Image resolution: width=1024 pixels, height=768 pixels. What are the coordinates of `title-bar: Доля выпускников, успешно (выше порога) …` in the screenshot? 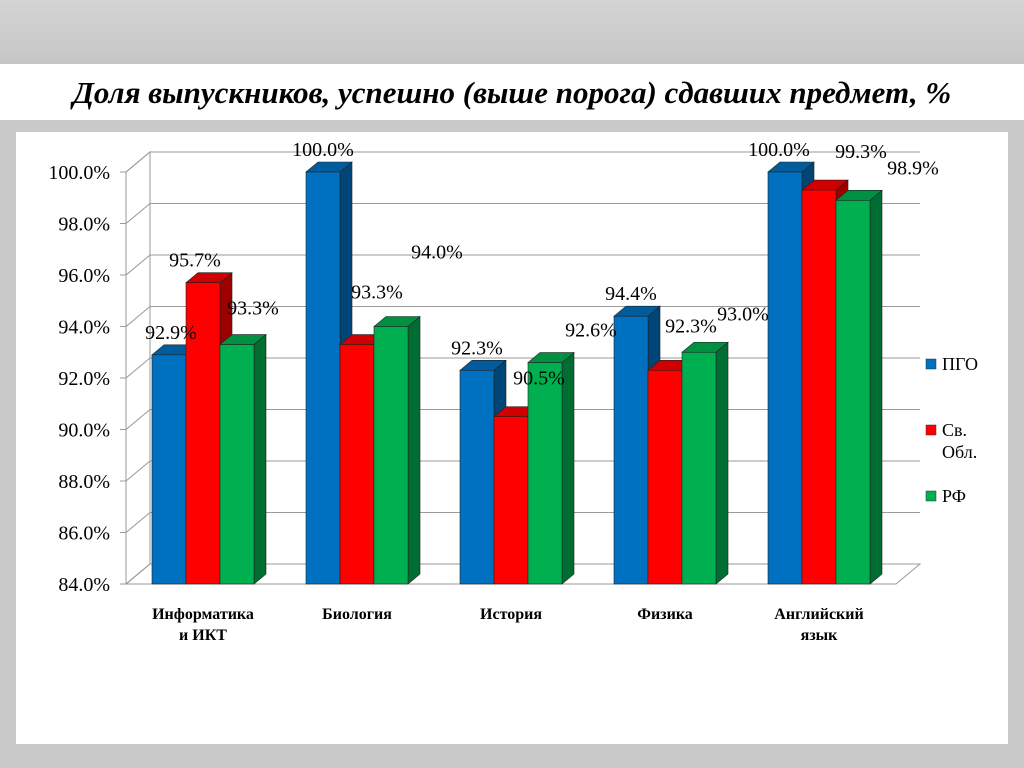 It's located at (512, 92).